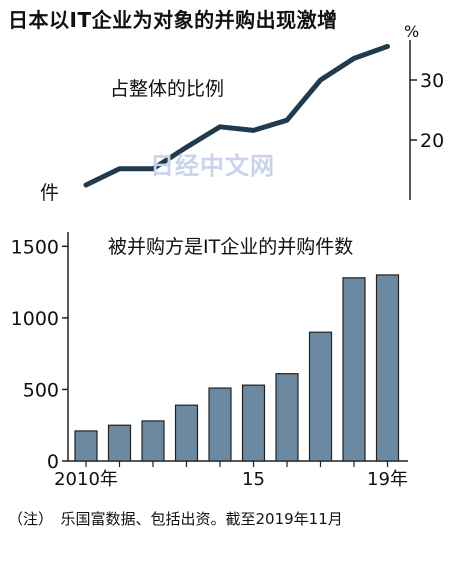 The image size is (450, 568). What do you see at coordinates (432, 141) in the screenshot?
I see `line-y-tick-label: 20` at bounding box center [432, 141].